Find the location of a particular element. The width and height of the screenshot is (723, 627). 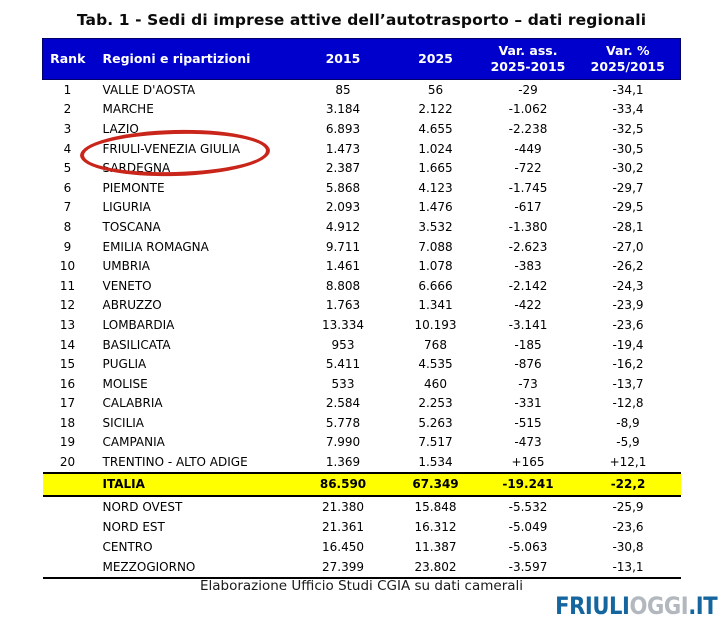

value-2025-cell: 4.655 is located at coordinates (435, 128).